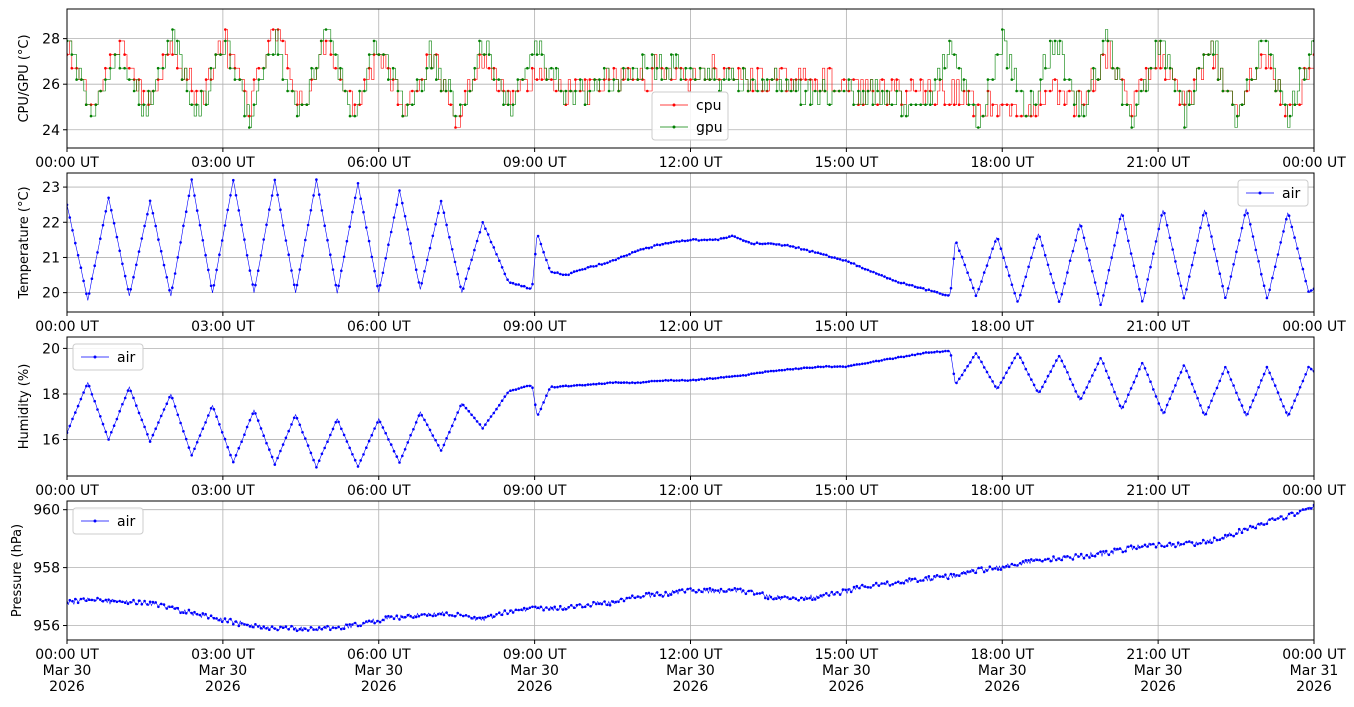 This screenshot has height=707, width=1354. Describe the element at coordinates (1158, 491) in the screenshot. I see `x-tick-label: 21:00 UT` at that location.